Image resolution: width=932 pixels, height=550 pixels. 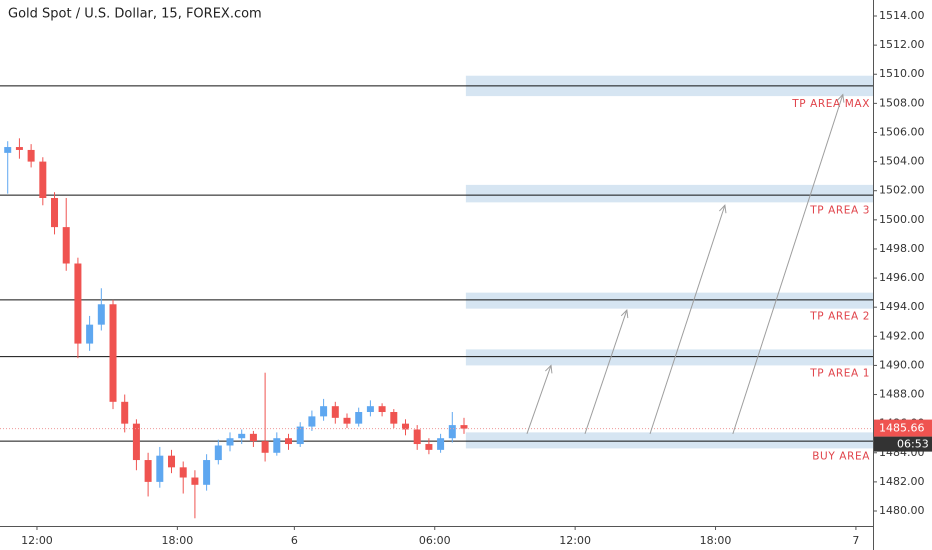 What do you see at coordinates (841, 456) in the screenshot?
I see `zone-label: BUY AREA` at bounding box center [841, 456].